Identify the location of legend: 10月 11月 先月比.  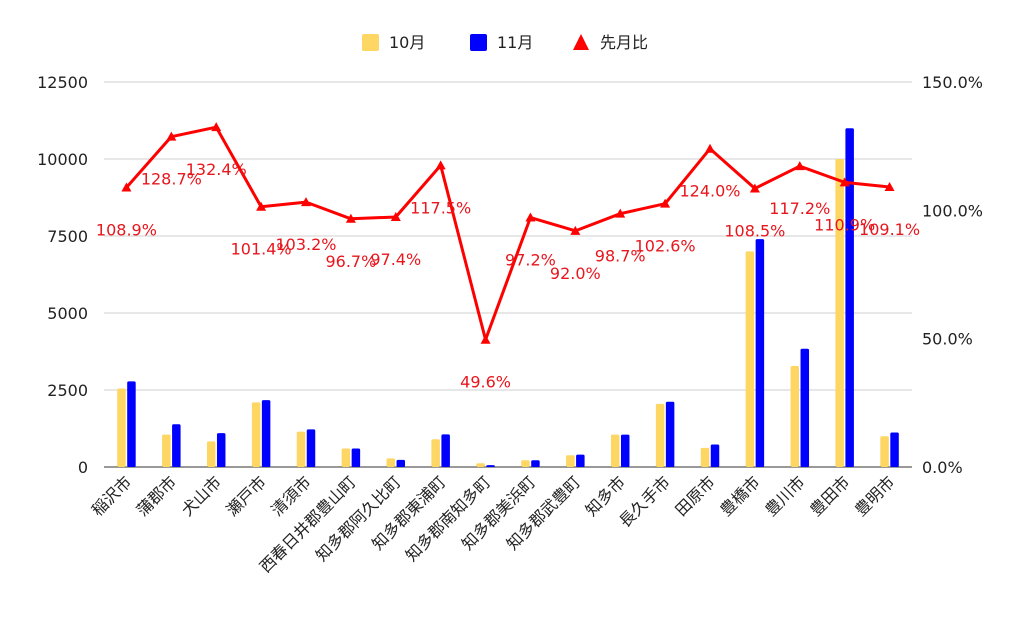
(505, 42).